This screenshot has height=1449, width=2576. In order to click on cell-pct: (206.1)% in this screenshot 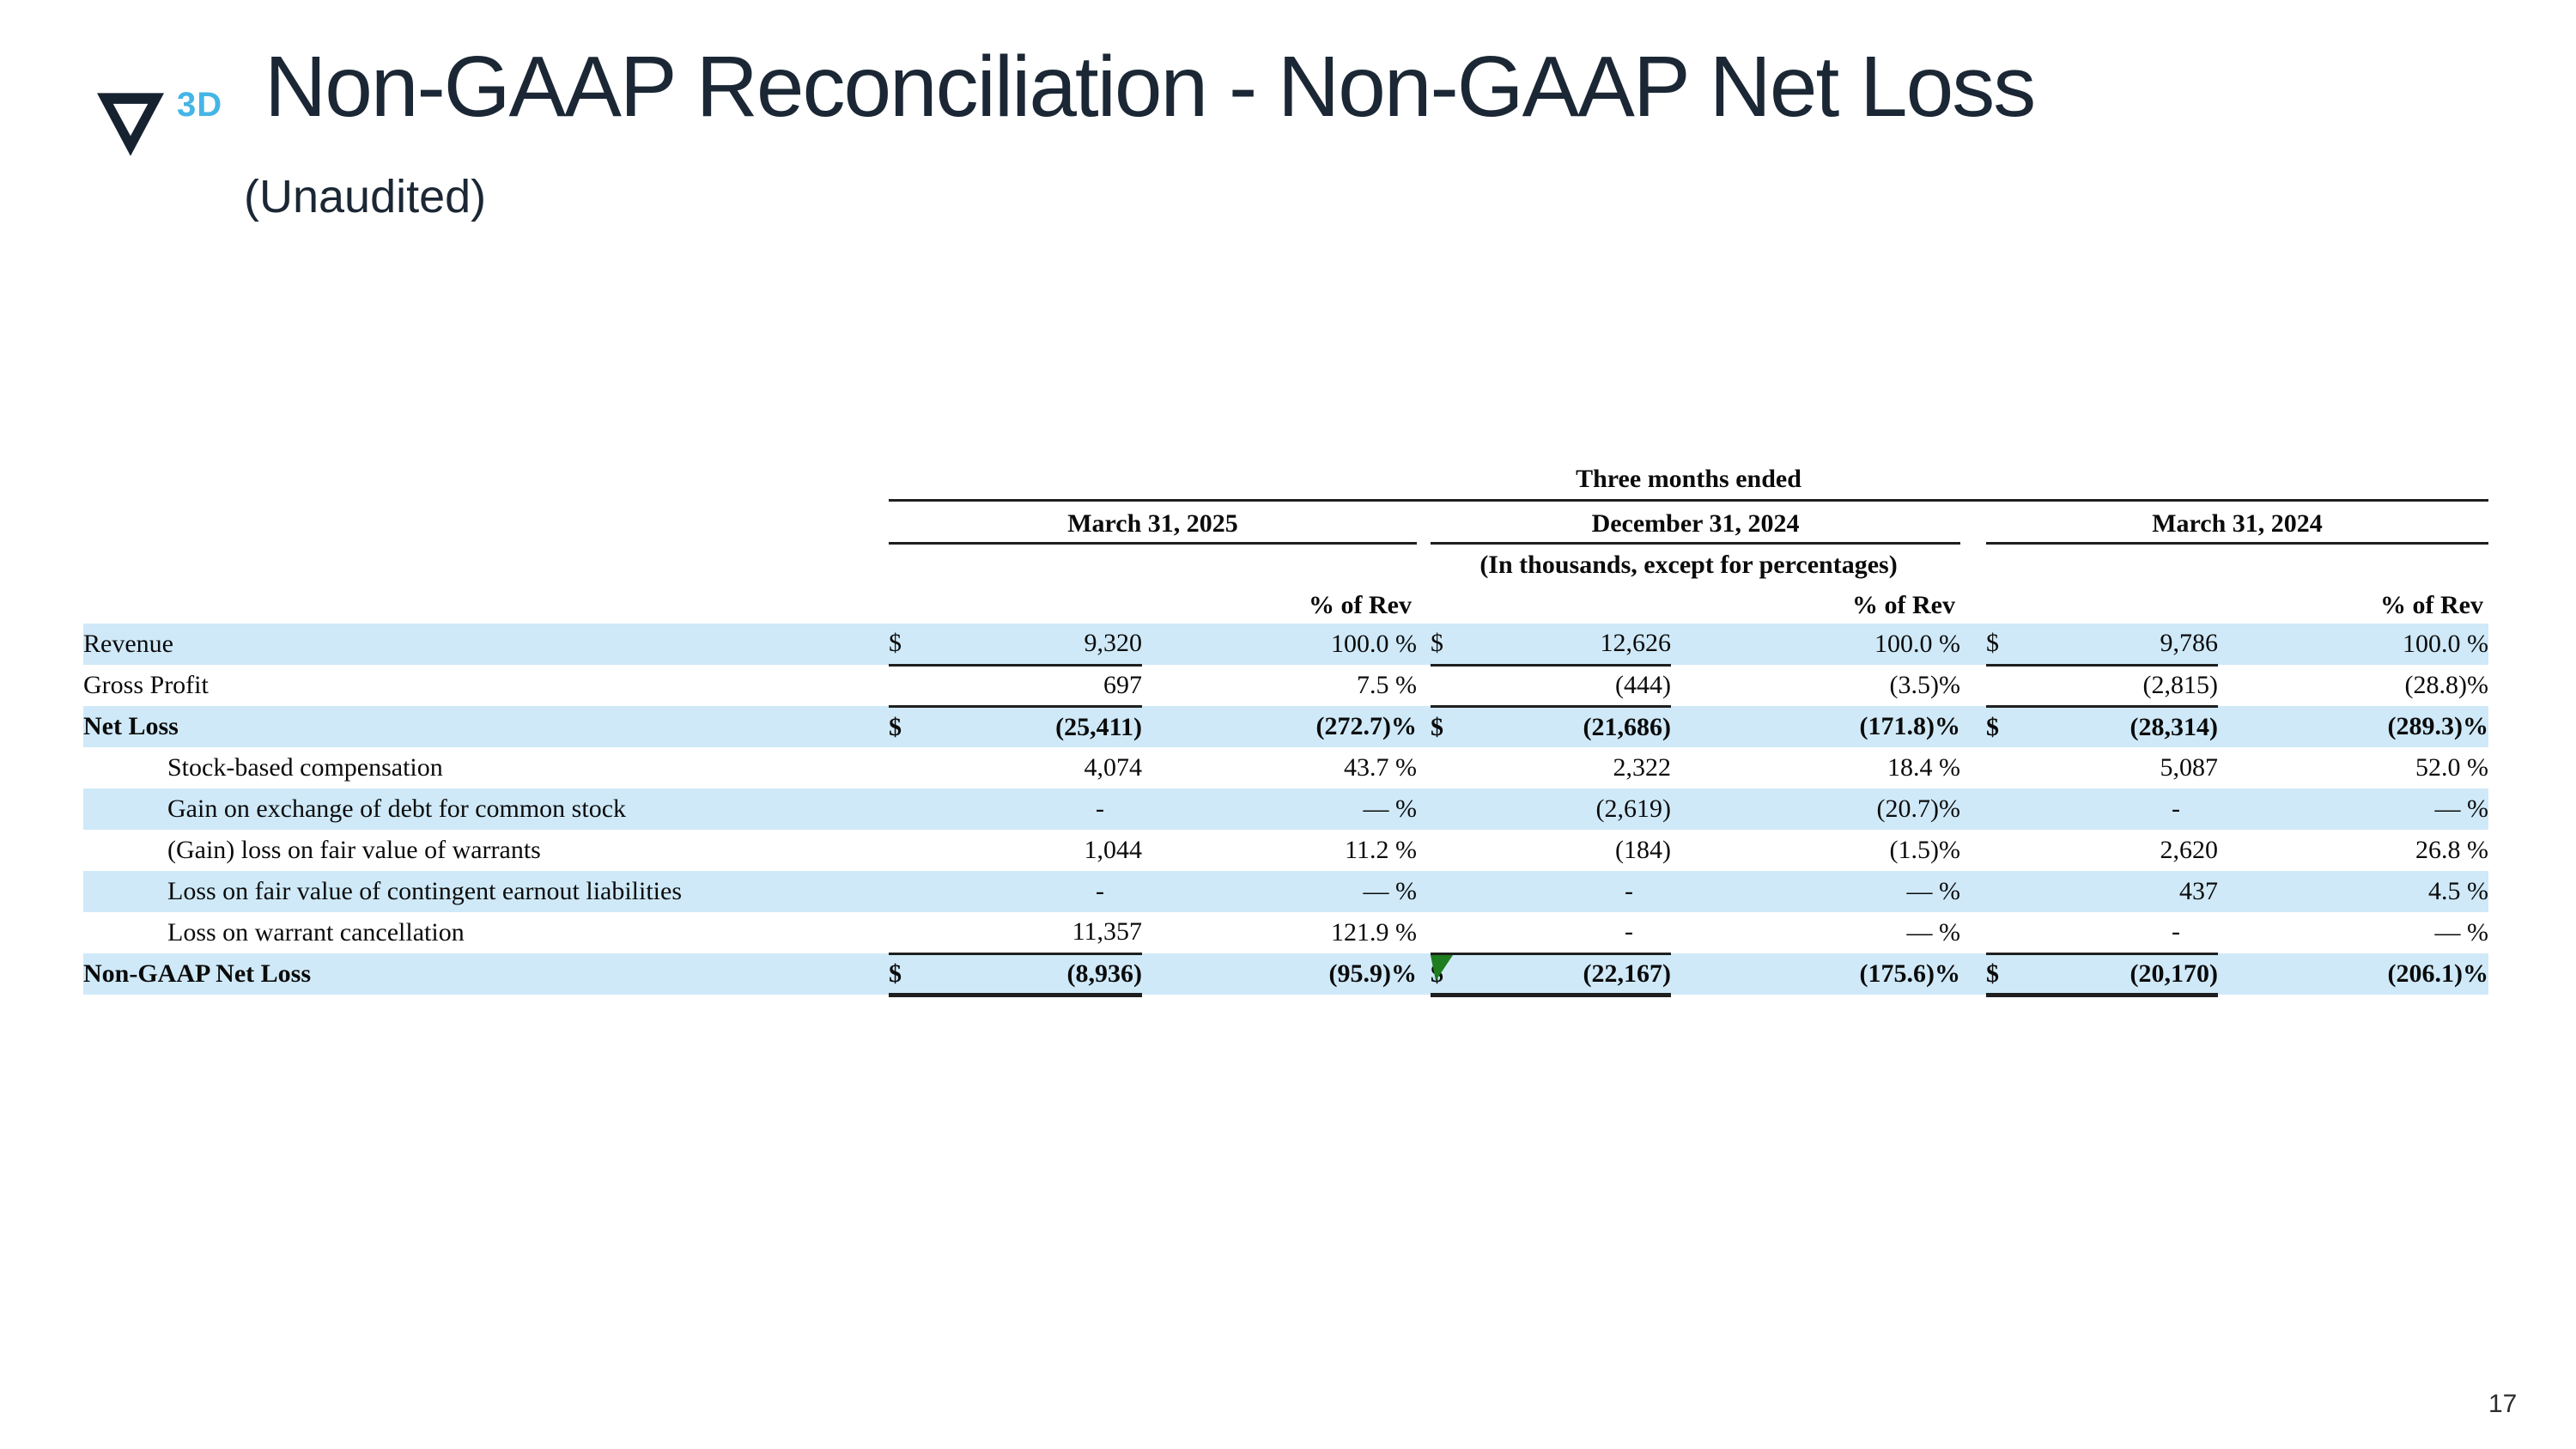, I will do `click(2353, 974)`.